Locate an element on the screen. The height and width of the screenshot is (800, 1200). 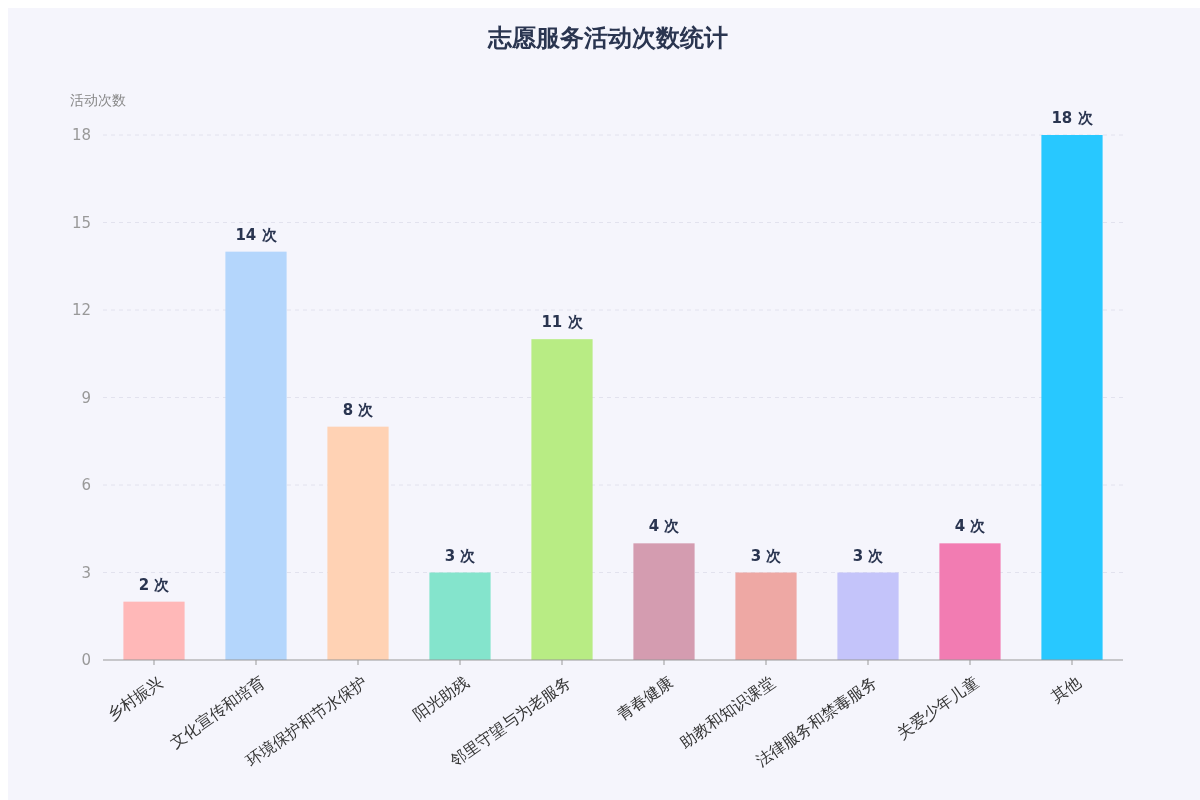
data-label: 8 次 is located at coordinates (358, 409).